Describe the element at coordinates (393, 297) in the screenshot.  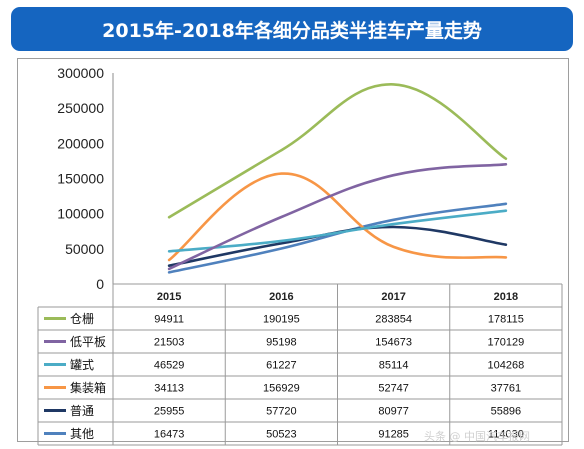
I see `x-category-label: 2017` at that location.